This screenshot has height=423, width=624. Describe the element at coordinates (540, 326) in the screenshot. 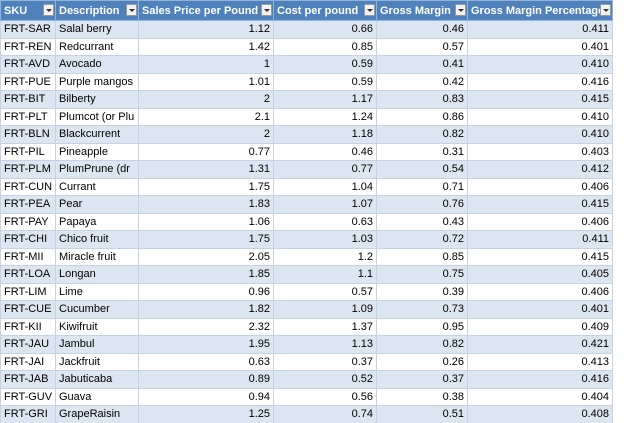

I see `number-cell: 0.409` at that location.